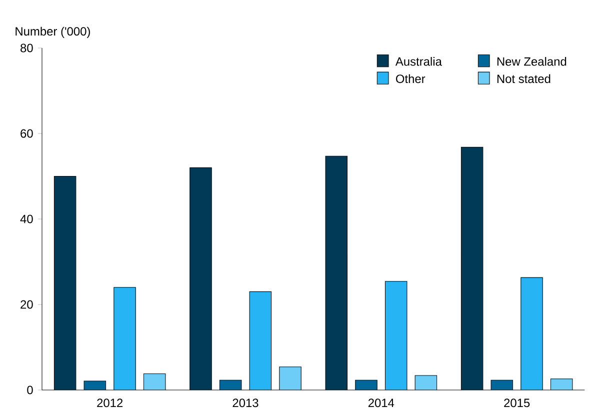 This screenshot has height=414, width=600. What do you see at coordinates (26, 304) in the screenshot?
I see `y-tick-label: 20` at bounding box center [26, 304].